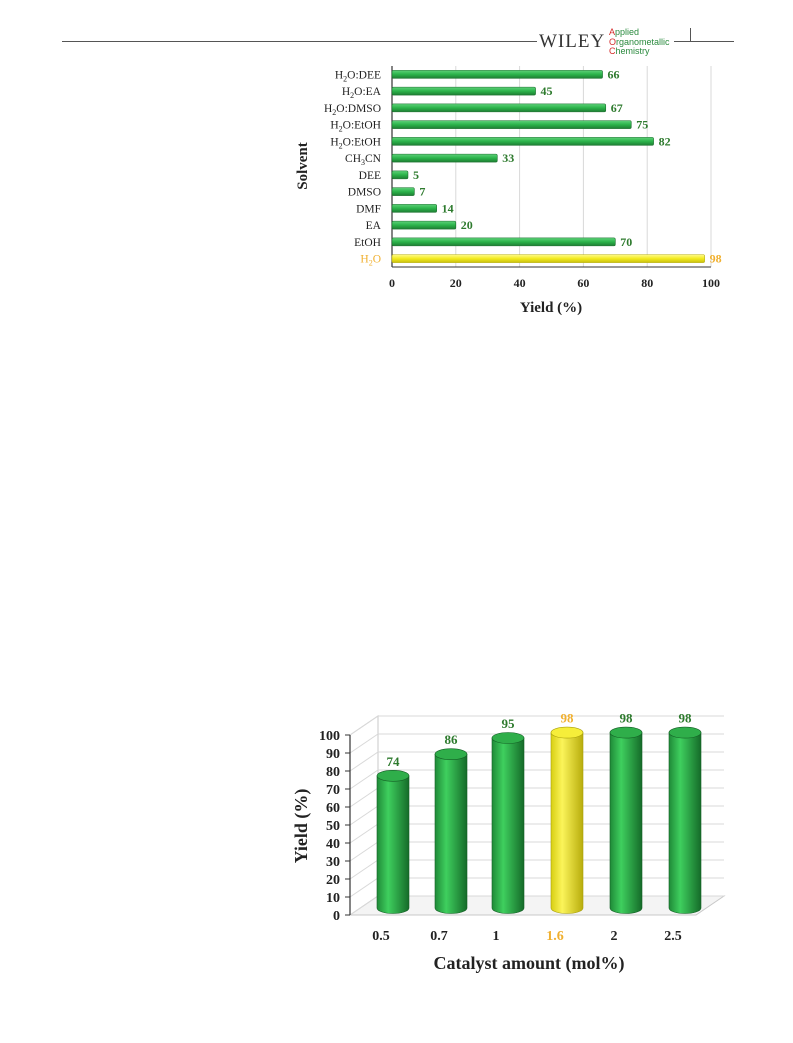 This screenshot has width=793, height=1043. What do you see at coordinates (624, 32) in the screenshot?
I see `journal-line-1: Applied` at bounding box center [624, 32].